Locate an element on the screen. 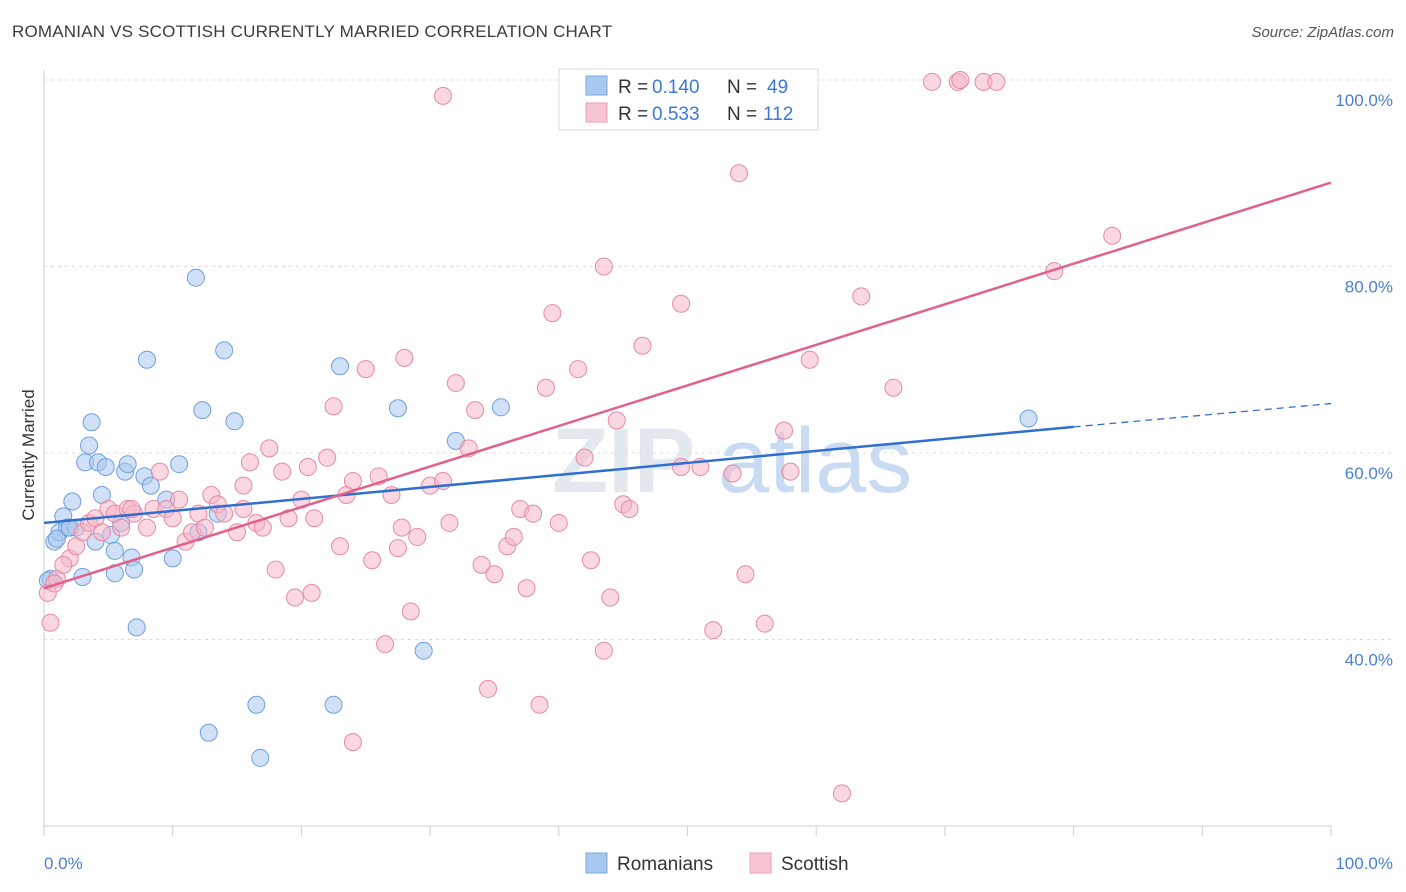 The height and width of the screenshot is (892, 1406). watermark-zip: ZIP is located at coordinates (623, 461).